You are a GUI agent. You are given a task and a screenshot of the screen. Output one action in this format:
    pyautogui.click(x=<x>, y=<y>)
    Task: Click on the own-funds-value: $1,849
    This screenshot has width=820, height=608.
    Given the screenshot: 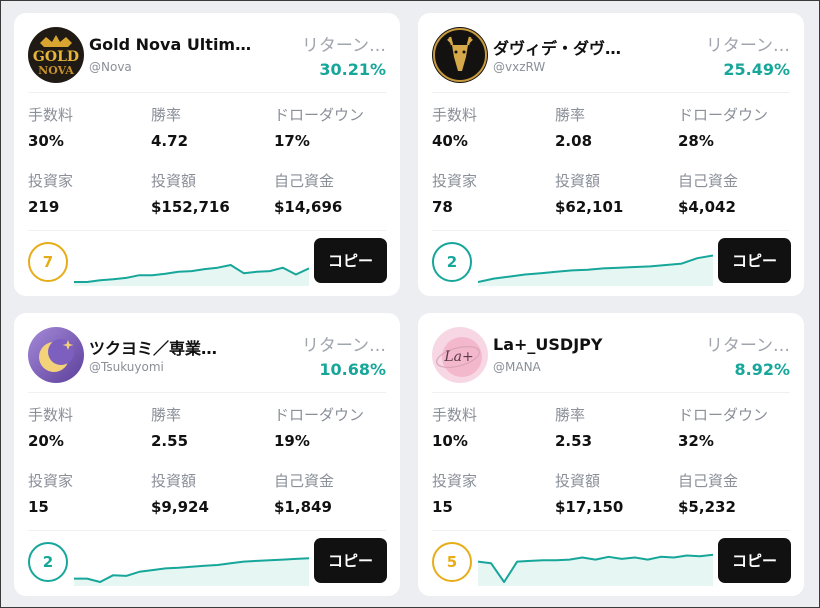 What is the action you would take?
    pyautogui.click(x=303, y=507)
    